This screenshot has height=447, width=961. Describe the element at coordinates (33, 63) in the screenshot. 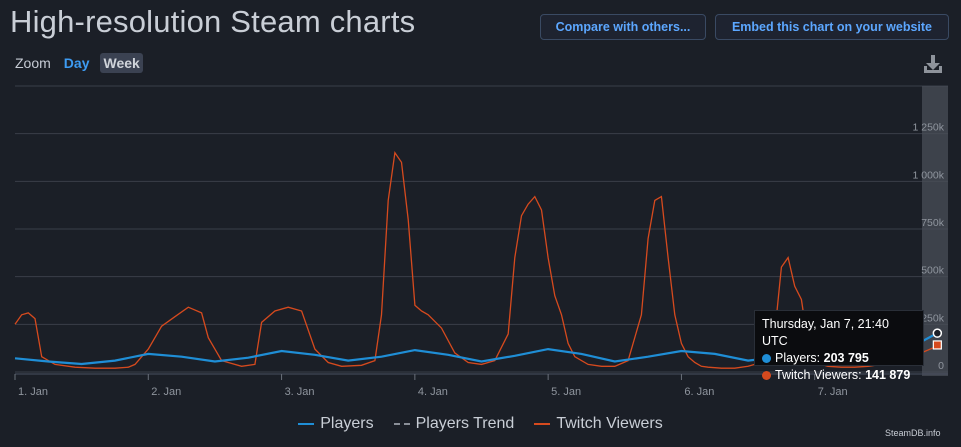

I see `zoom-label: Zoom` at that location.